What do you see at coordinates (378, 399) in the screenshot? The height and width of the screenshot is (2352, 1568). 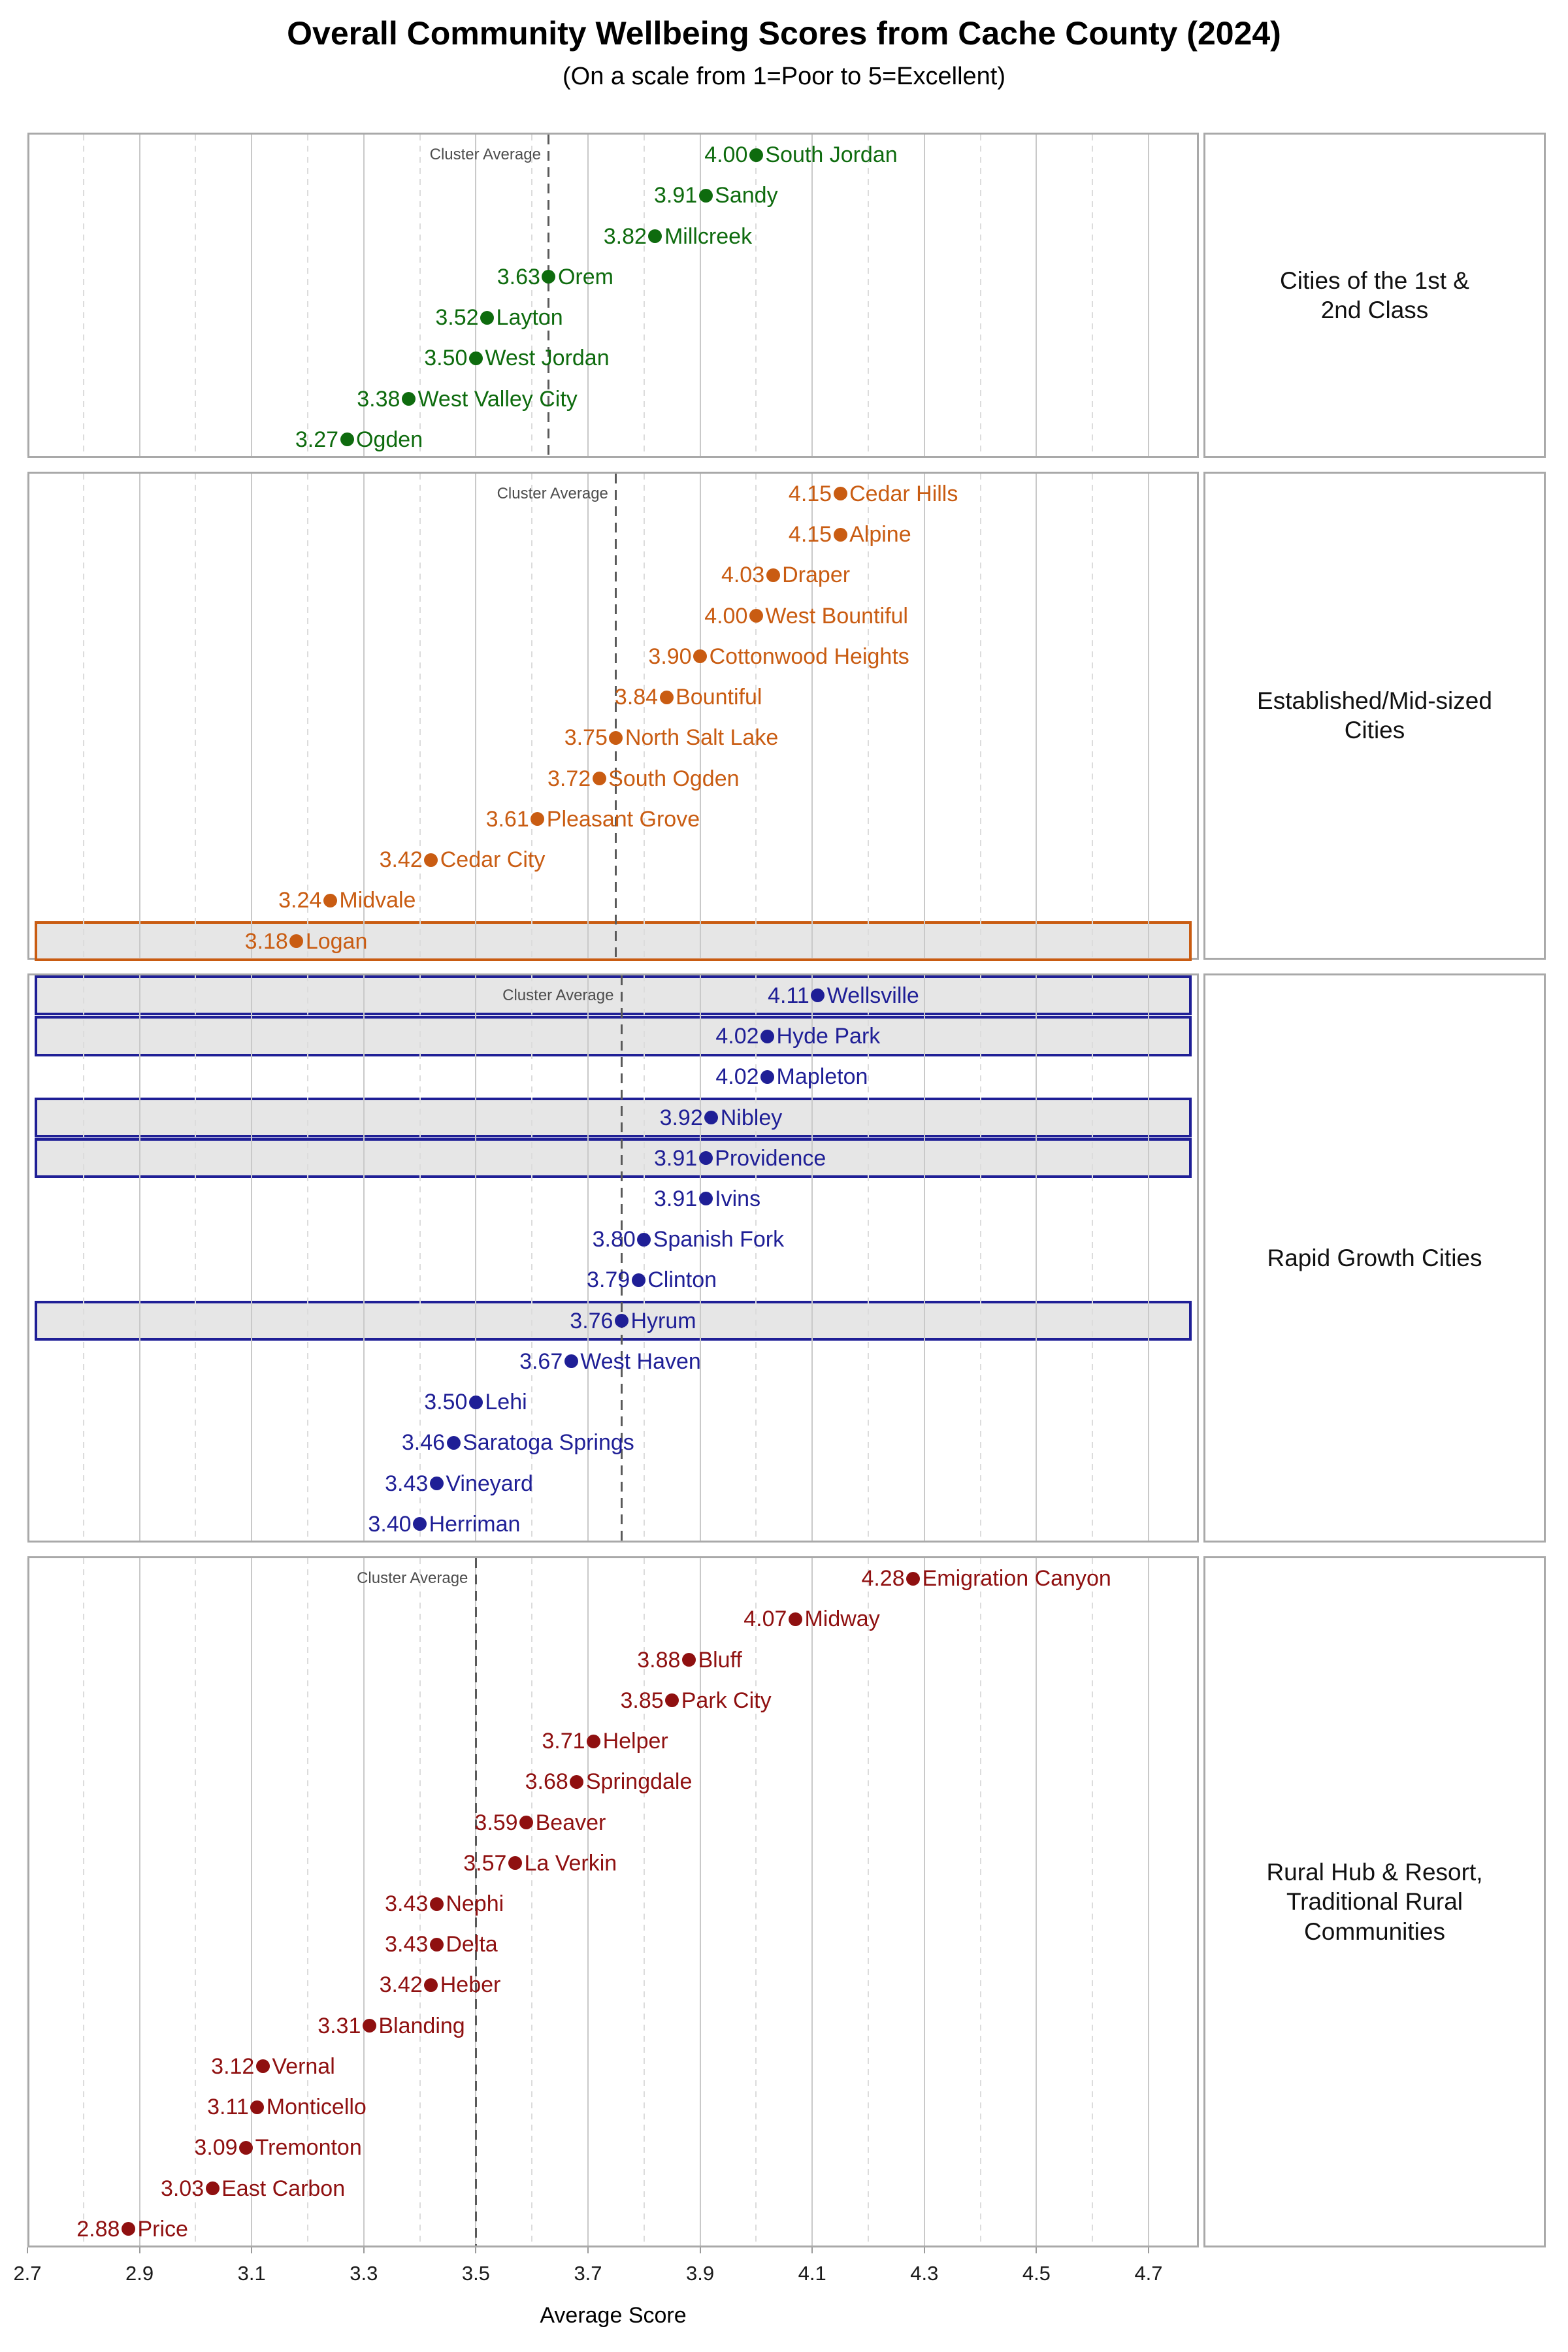 I see `value-label: 3.38` at bounding box center [378, 399].